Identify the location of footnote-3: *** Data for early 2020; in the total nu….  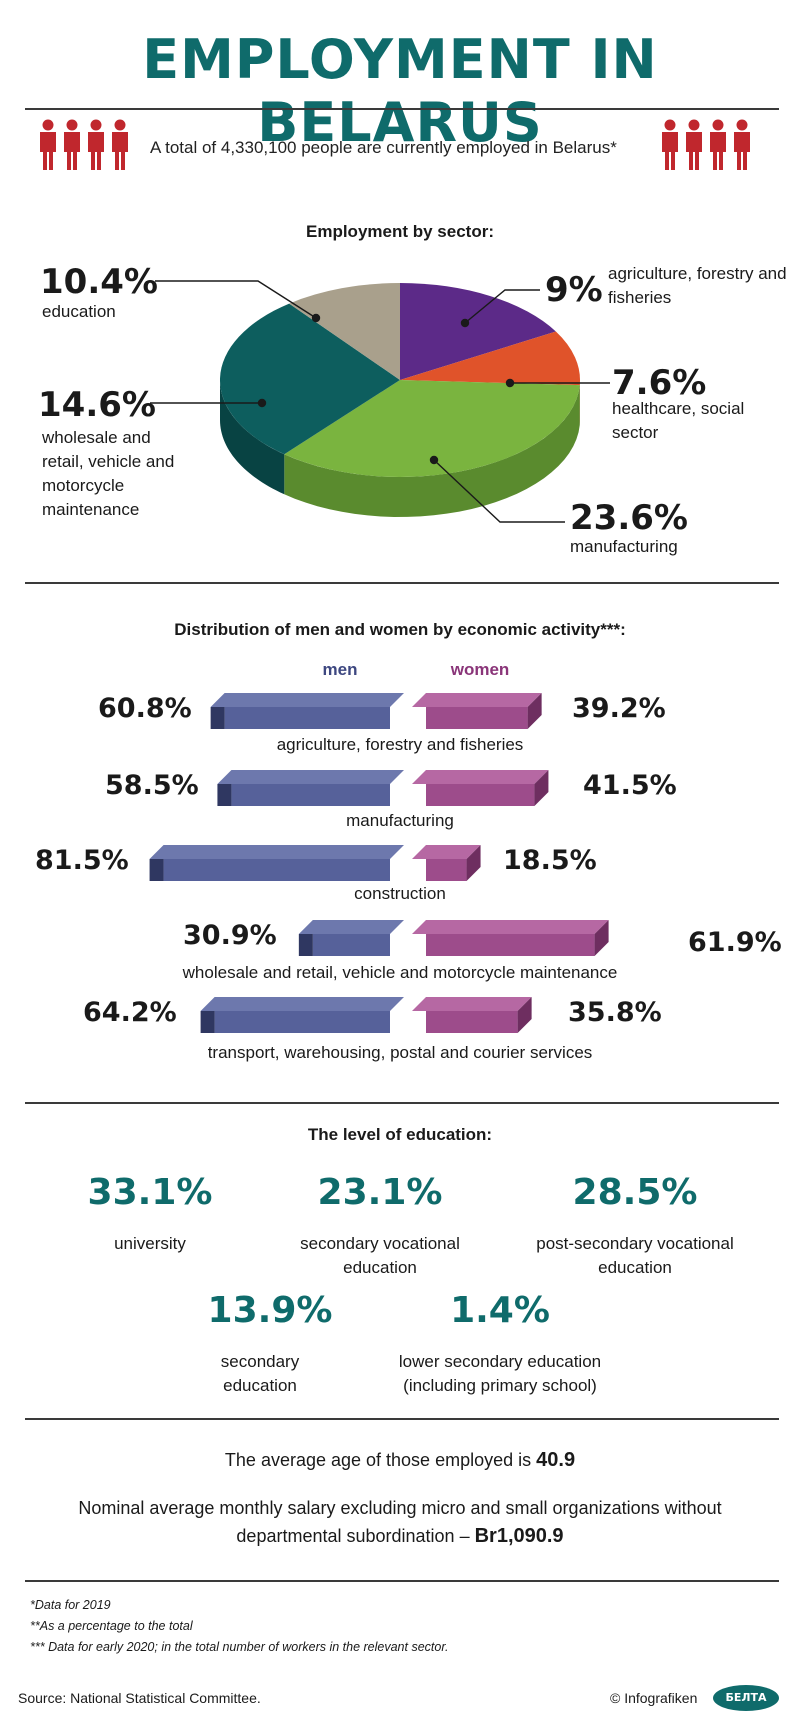
(239, 1647).